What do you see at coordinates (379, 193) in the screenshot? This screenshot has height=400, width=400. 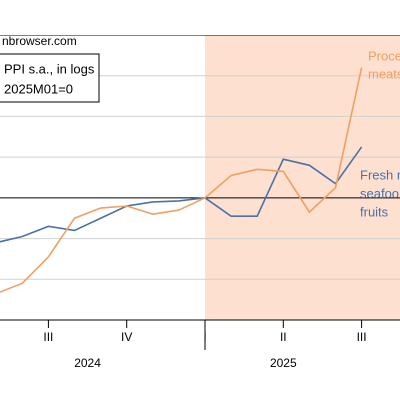 I see `series-label: seafoo` at bounding box center [379, 193].